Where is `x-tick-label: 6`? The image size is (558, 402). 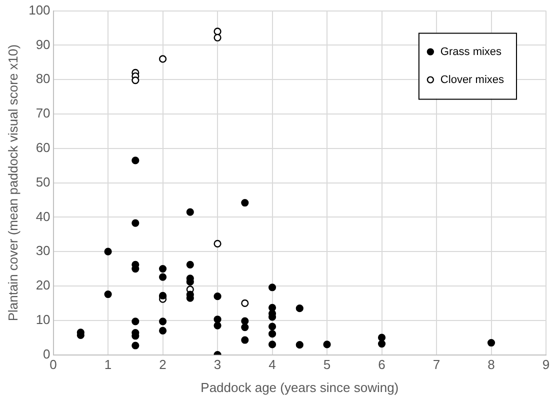 x-tick-label: 6 is located at coordinates (382, 364).